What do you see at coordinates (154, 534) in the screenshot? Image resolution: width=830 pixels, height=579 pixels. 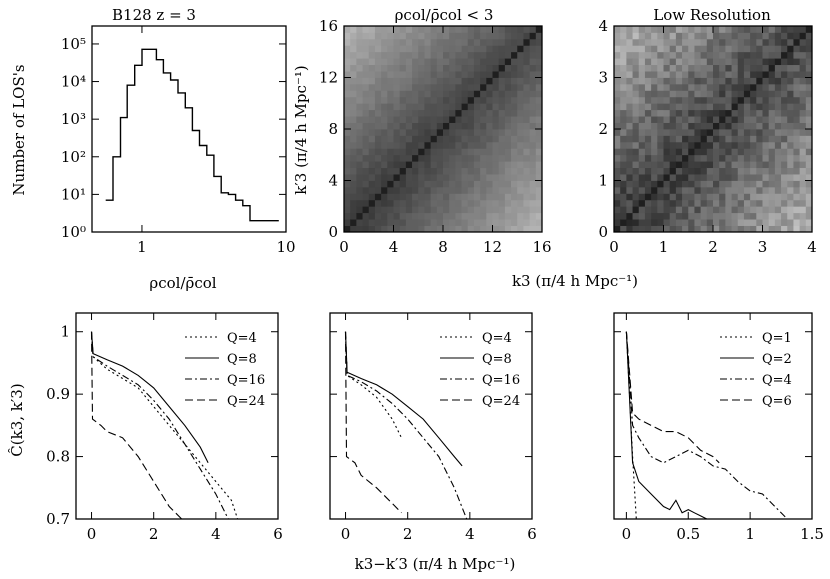 I see `x-tick-label: 2` at bounding box center [154, 534].